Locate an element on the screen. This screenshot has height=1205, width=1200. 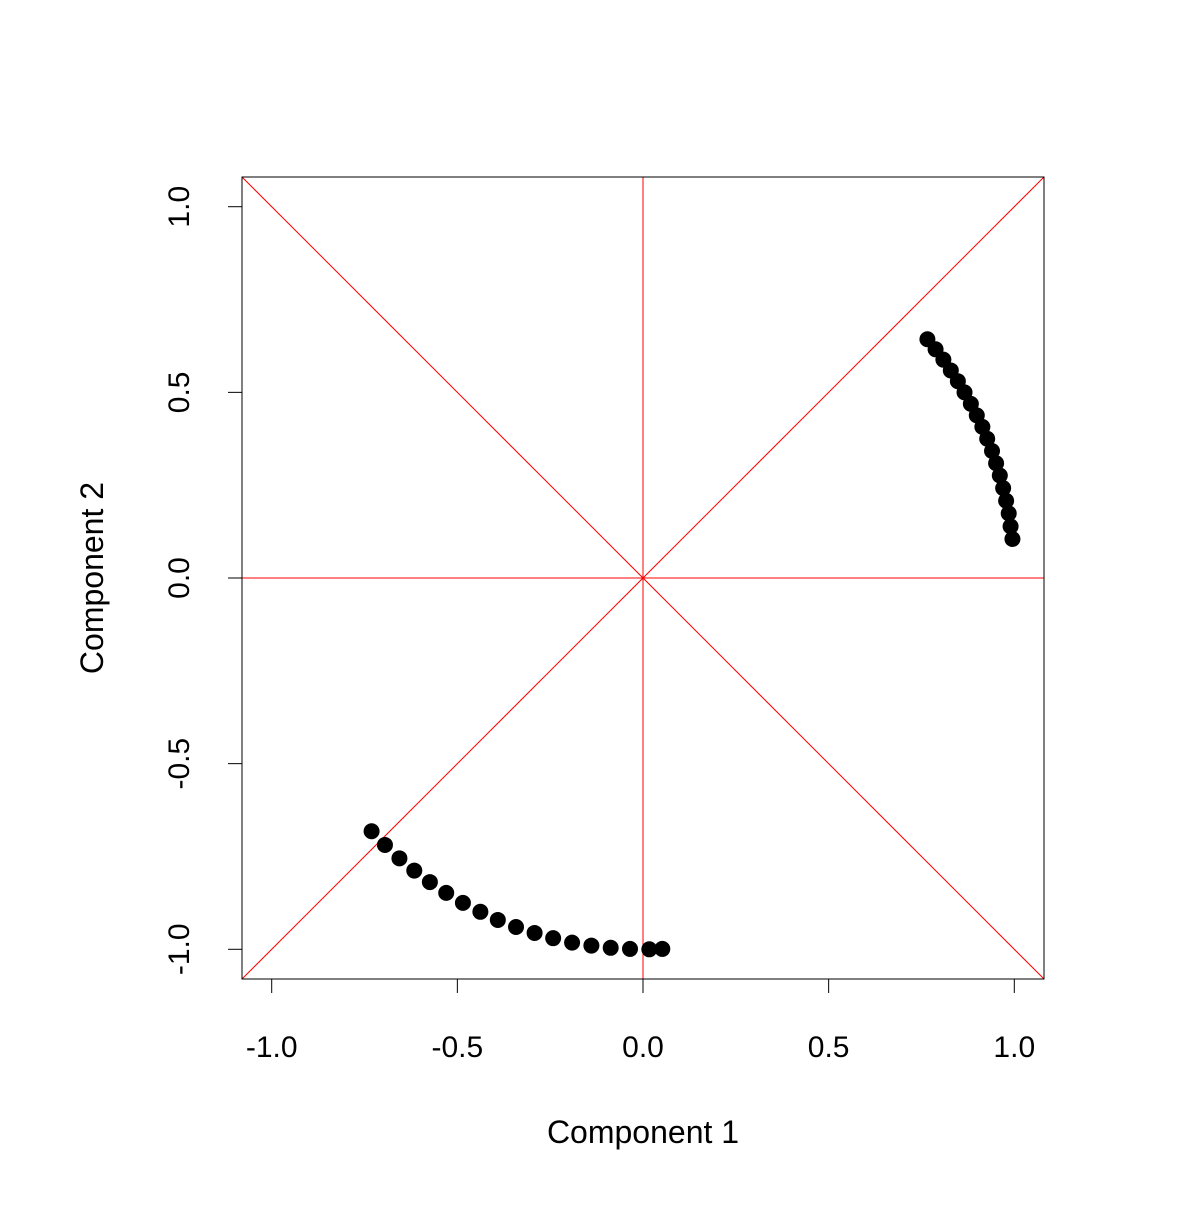
y-tick-label: -0.5 is located at coordinates (179, 764).